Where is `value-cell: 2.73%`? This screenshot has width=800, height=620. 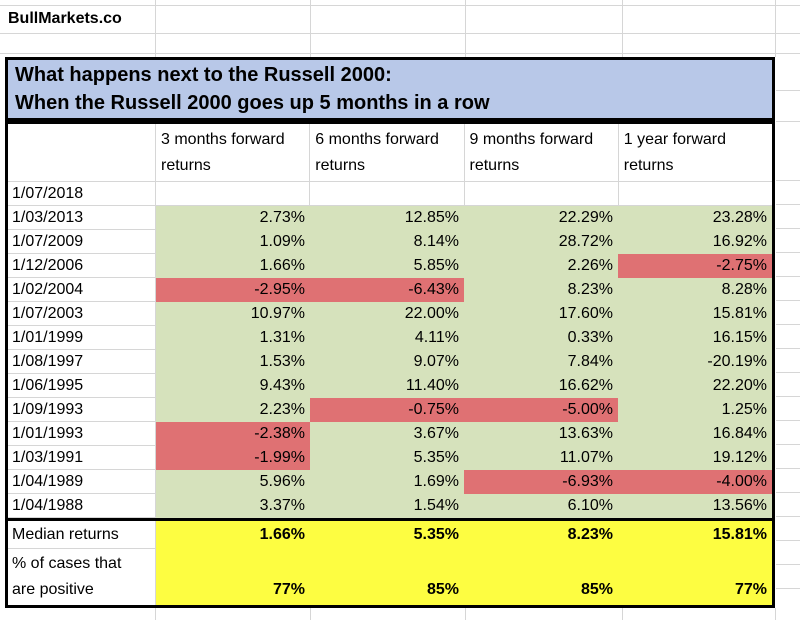 value-cell: 2.73% is located at coordinates (233, 218).